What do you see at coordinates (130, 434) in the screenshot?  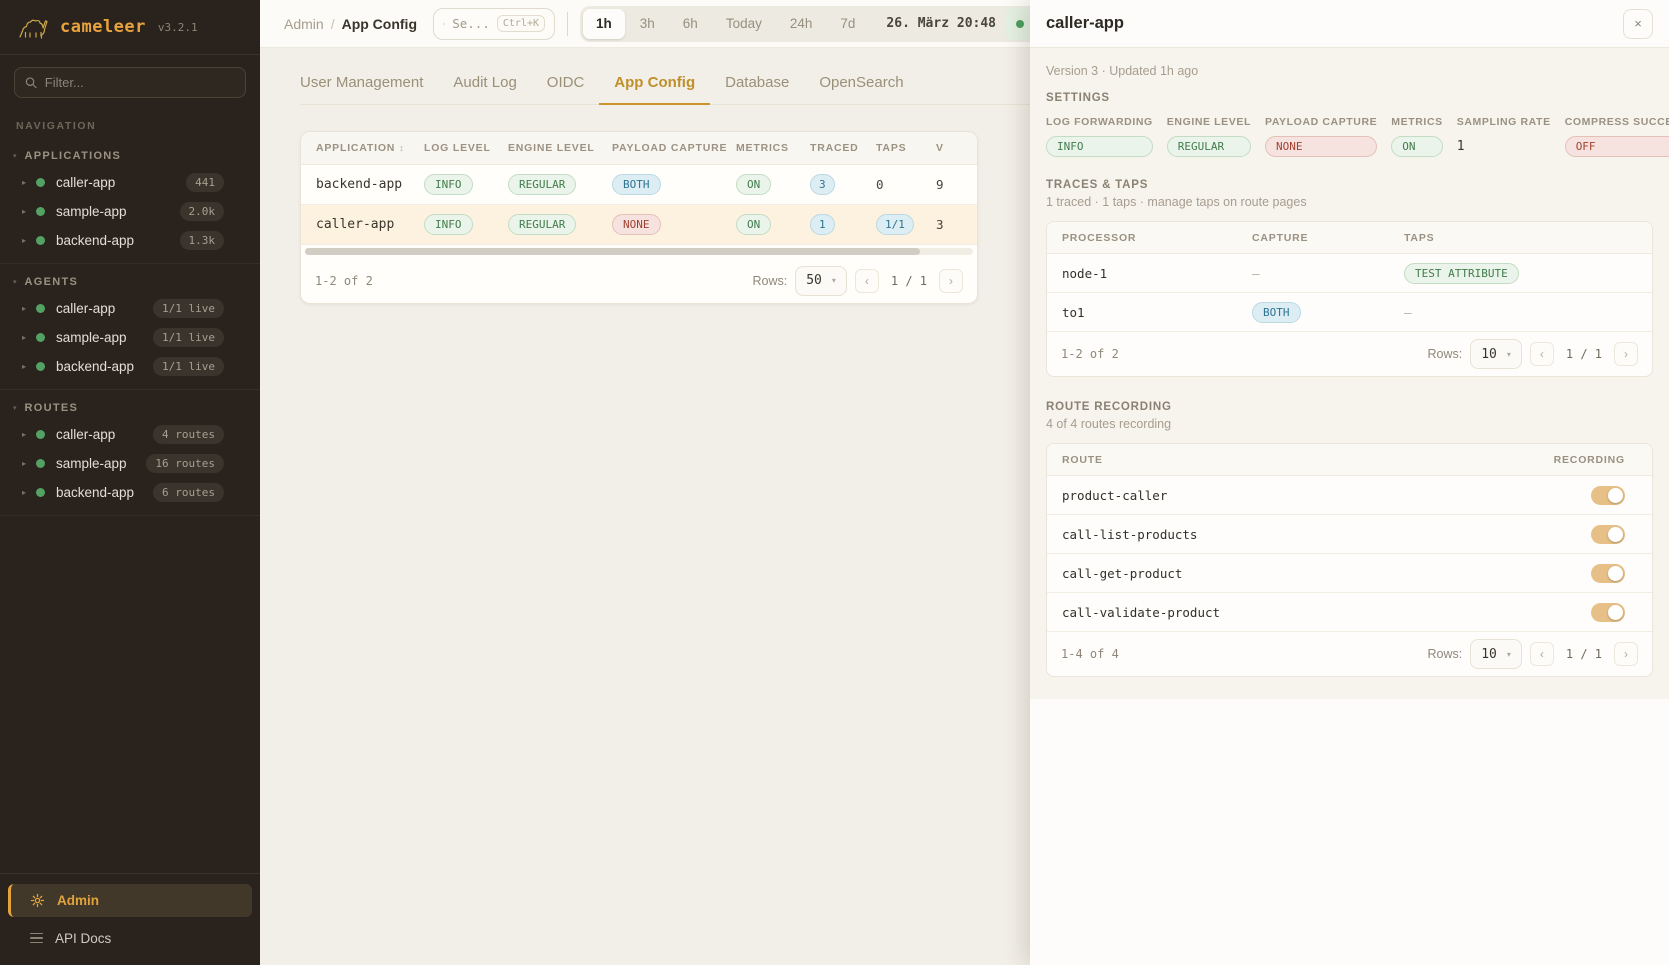 I see `sidebar-item-routes-caller-app: ▸ caller-app 4 routes` at bounding box center [130, 434].